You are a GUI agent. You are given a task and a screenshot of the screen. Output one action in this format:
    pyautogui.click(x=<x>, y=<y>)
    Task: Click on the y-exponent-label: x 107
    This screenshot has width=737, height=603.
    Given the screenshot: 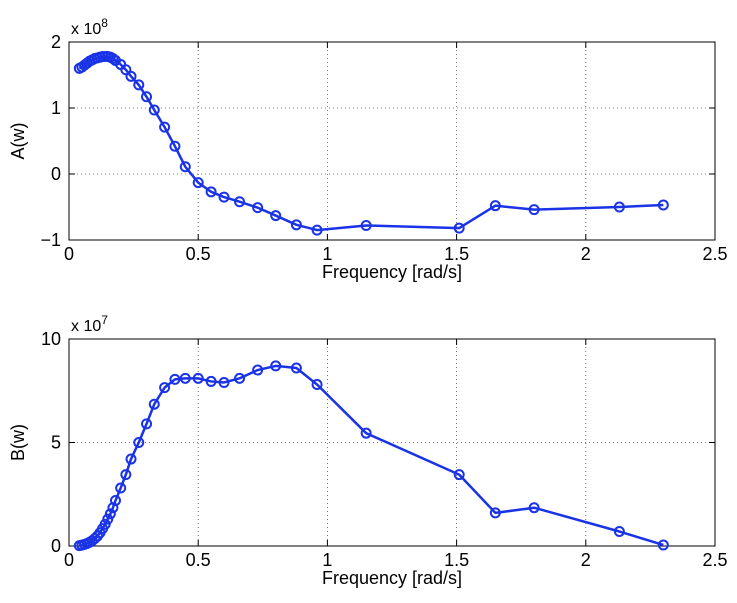 What is the action you would take?
    pyautogui.click(x=89, y=324)
    